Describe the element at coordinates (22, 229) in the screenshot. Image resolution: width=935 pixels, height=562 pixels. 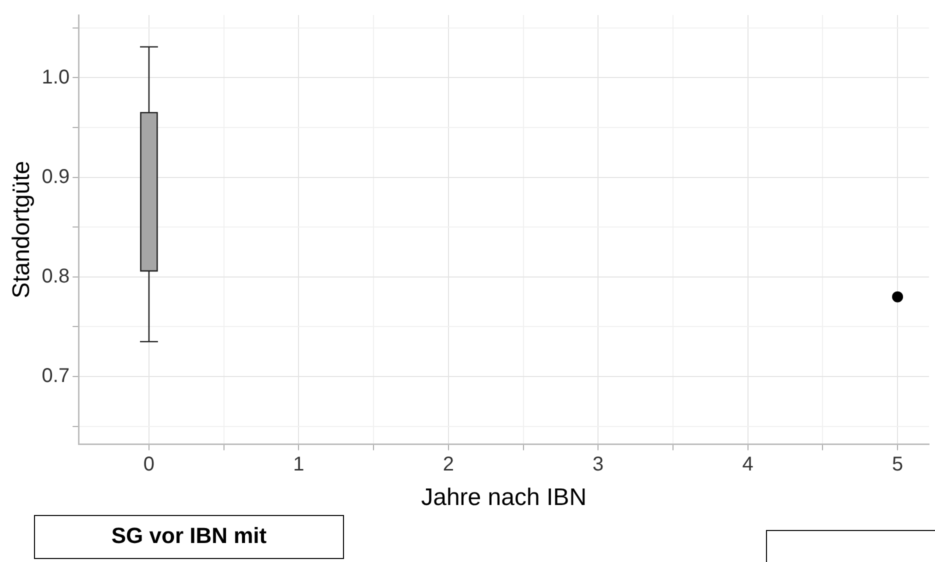
I see `y-axis-title: Standortgüte` at that location.